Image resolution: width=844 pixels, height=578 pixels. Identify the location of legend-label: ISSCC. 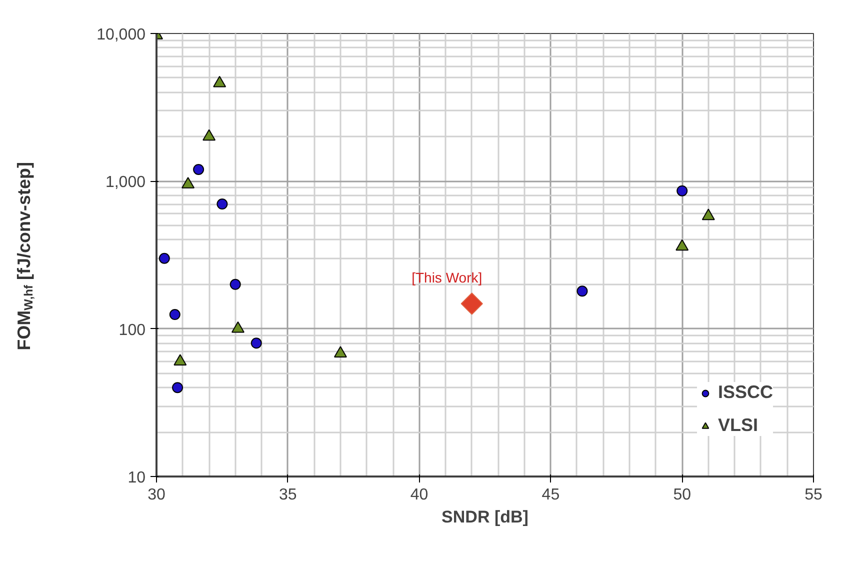
(745, 392).